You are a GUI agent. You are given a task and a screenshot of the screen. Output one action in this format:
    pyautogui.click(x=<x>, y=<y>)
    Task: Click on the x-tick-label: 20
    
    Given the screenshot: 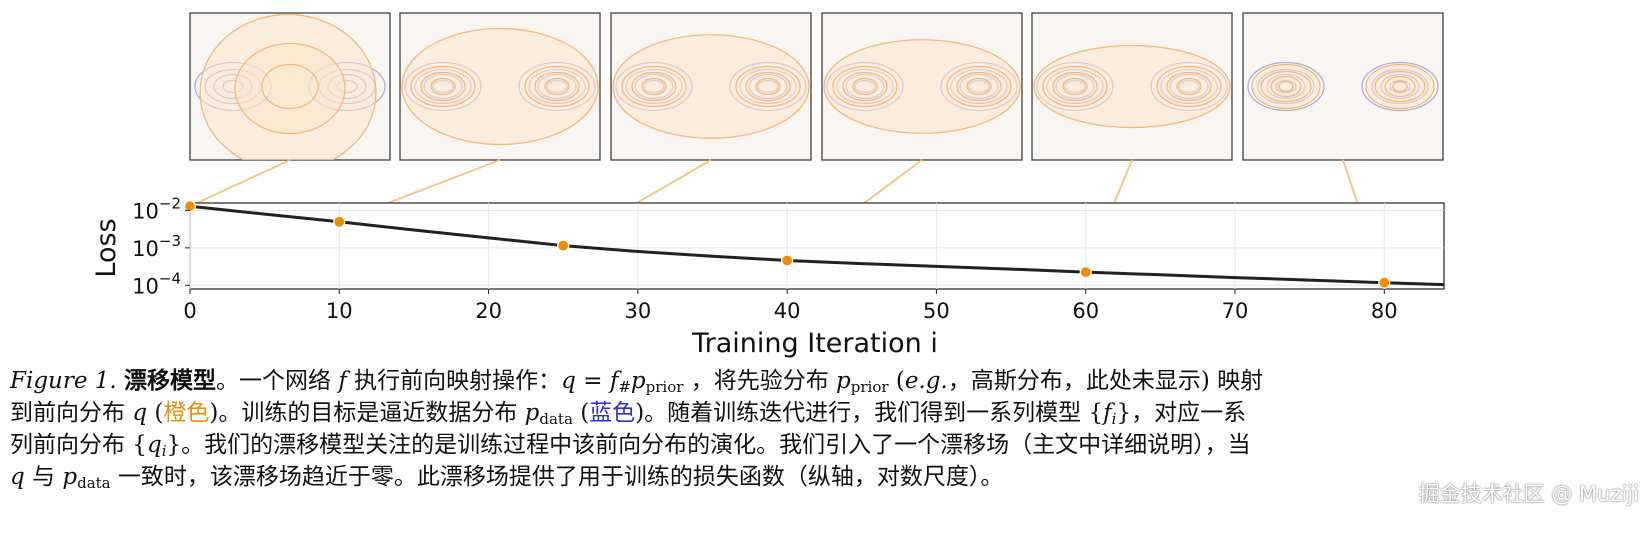 What is the action you would take?
    pyautogui.click(x=488, y=311)
    